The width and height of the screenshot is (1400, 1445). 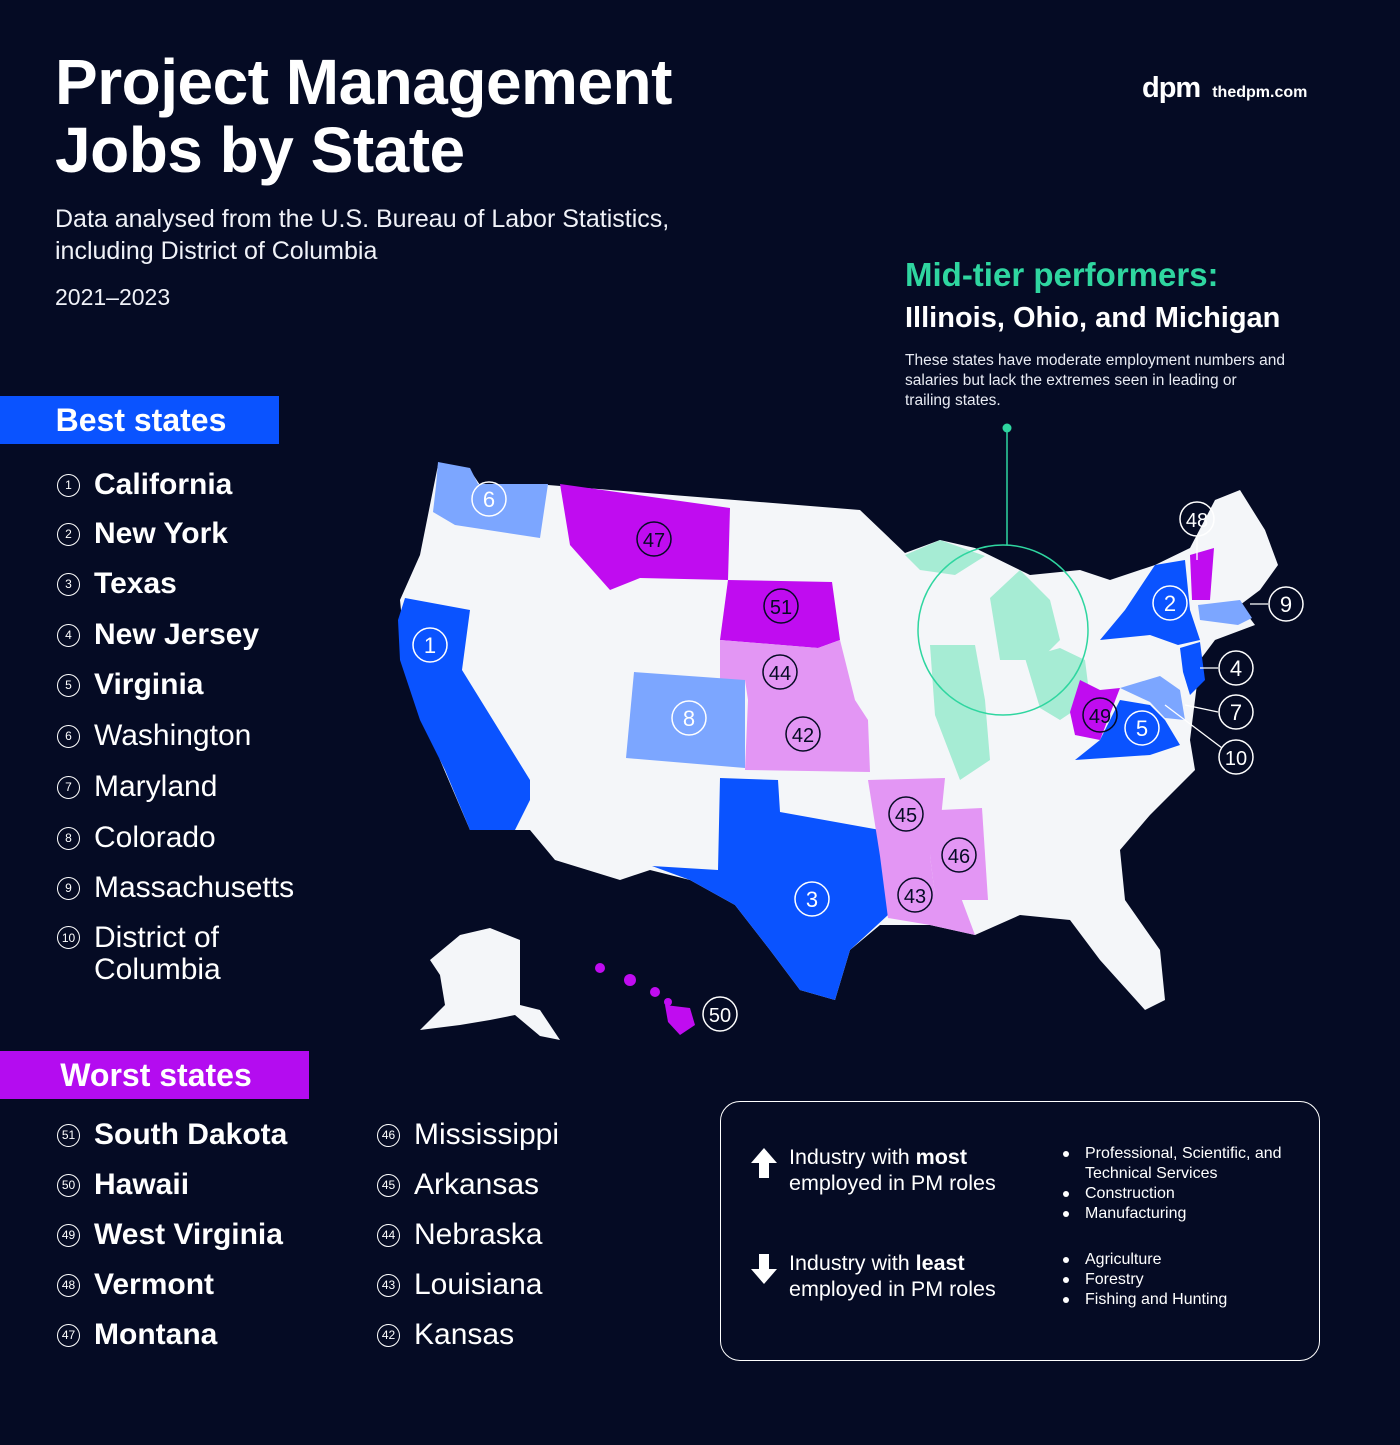 I want to click on state-name: California, so click(x=163, y=484).